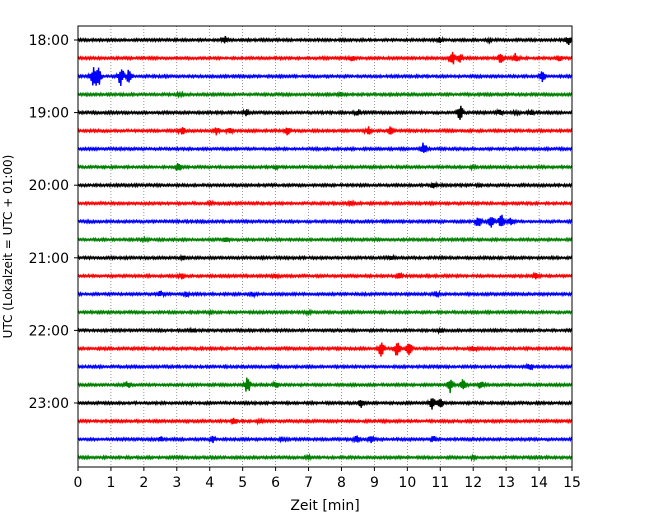  What do you see at coordinates (473, 483) in the screenshot?
I see `x-tick-label: 12` at bounding box center [473, 483].